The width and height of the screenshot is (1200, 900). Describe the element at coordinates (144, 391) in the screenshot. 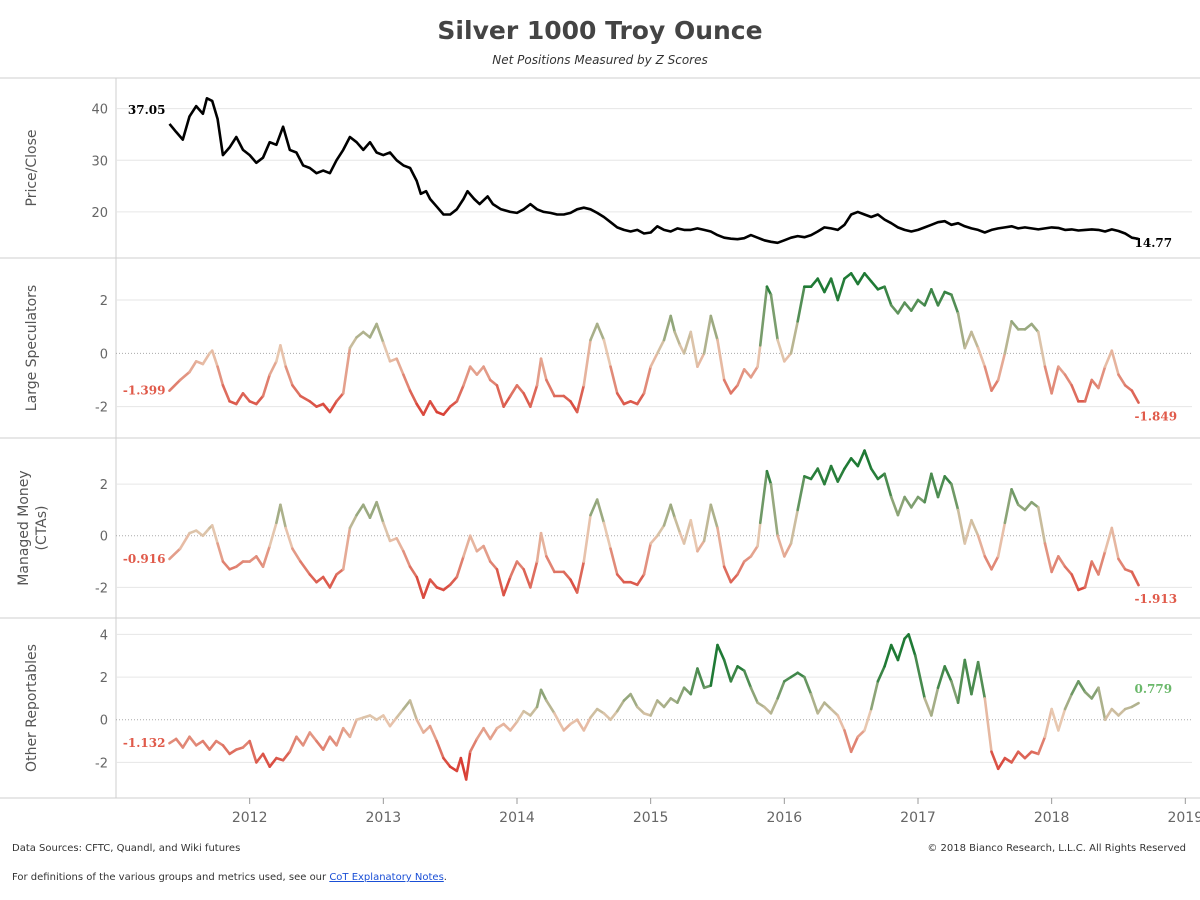

I see `series-start-label: -1.399` at that location.